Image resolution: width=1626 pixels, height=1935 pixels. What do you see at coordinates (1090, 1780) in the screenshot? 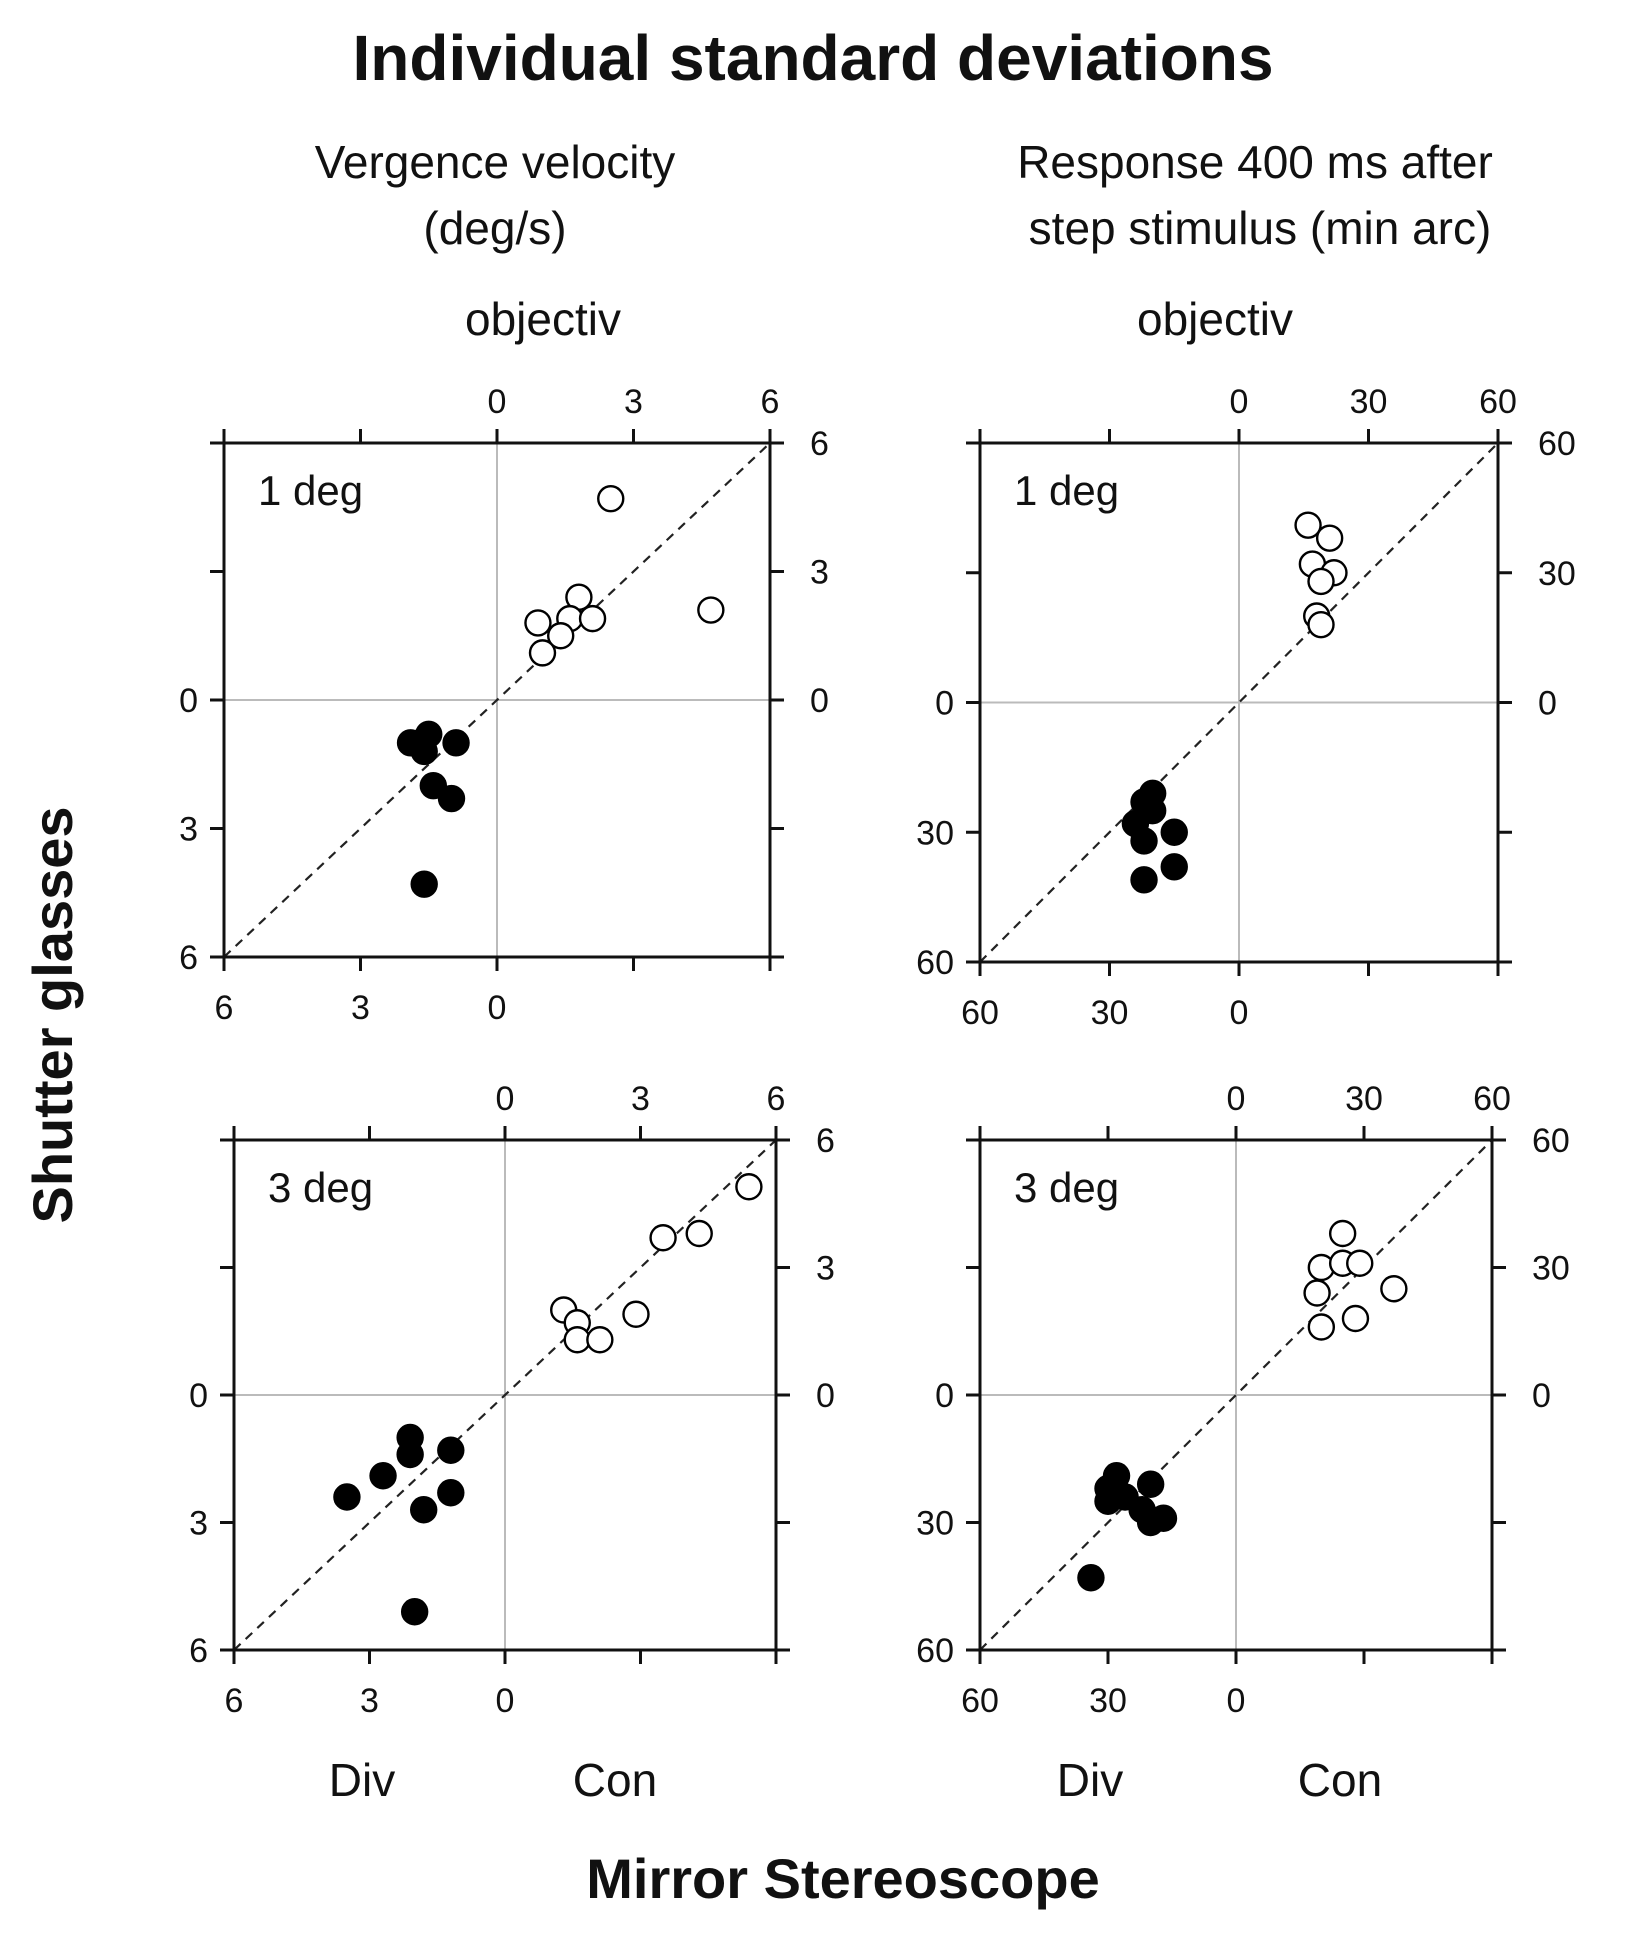
I see `div-label-right: Div` at bounding box center [1090, 1780].